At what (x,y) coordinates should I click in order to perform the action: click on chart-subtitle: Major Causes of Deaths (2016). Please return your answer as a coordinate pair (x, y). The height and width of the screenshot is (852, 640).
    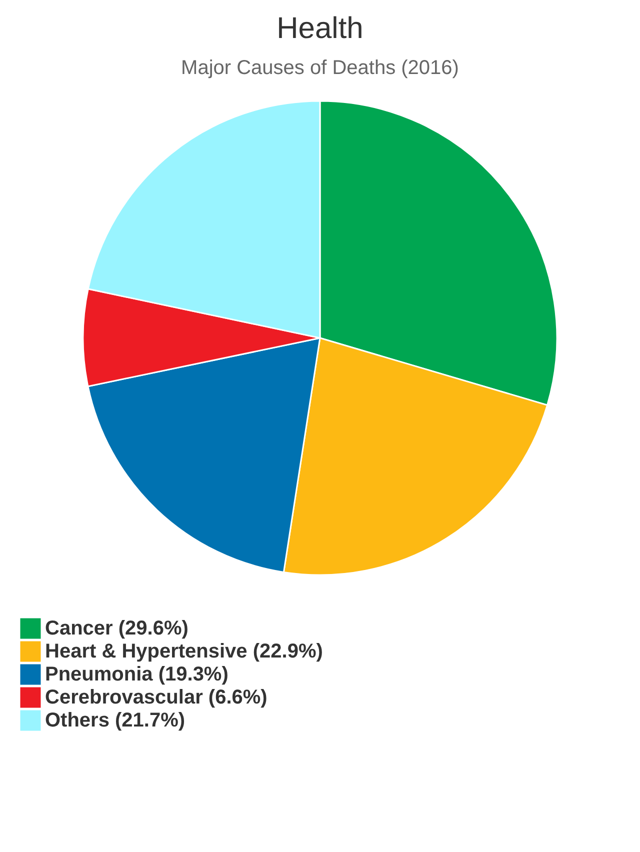
    Looking at the image, I should click on (320, 68).